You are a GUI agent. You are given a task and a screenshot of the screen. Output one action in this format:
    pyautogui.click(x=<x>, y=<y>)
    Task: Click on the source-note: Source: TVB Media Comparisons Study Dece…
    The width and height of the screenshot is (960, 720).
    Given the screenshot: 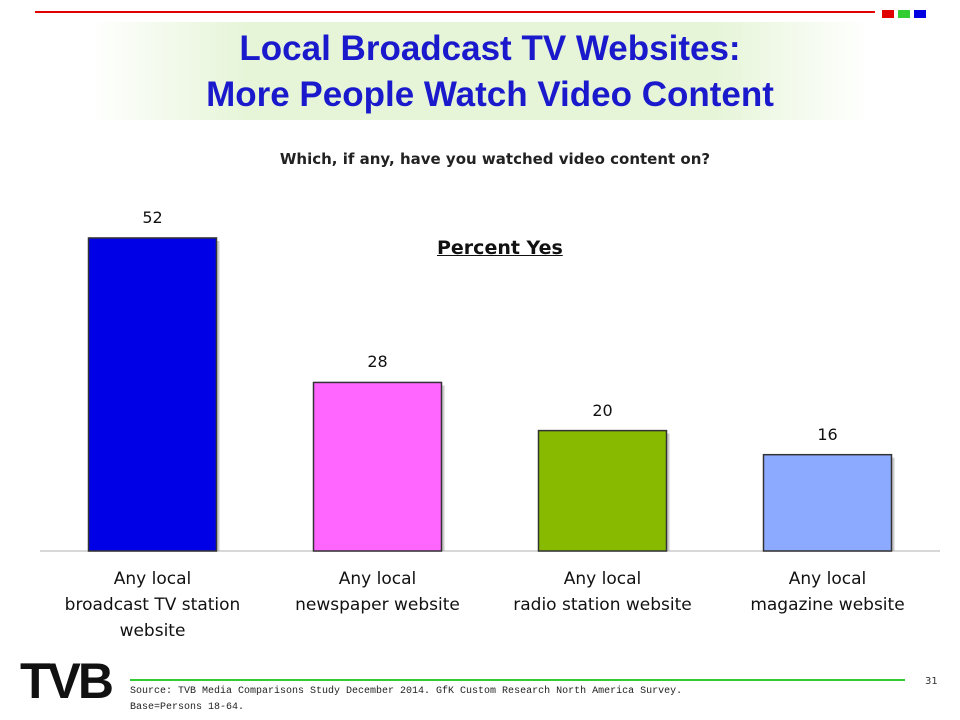 What is the action you would take?
    pyautogui.click(x=406, y=699)
    